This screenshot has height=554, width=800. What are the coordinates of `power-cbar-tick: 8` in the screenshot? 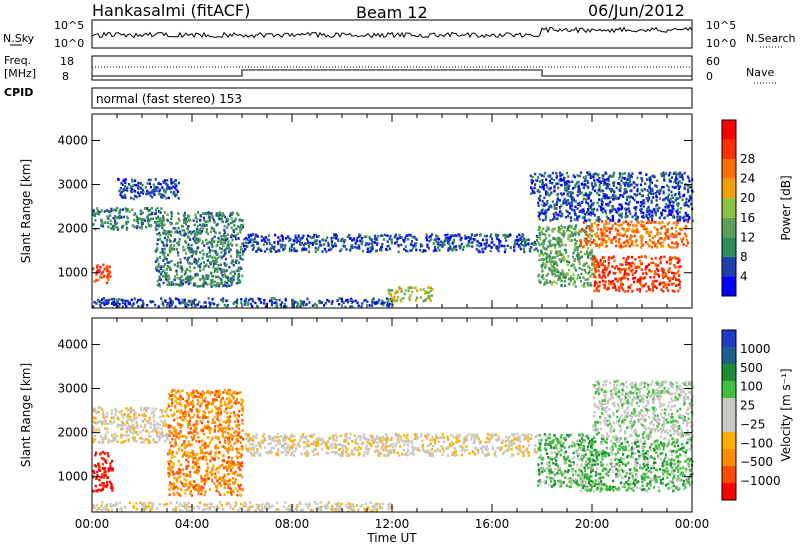 It's located at (744, 257).